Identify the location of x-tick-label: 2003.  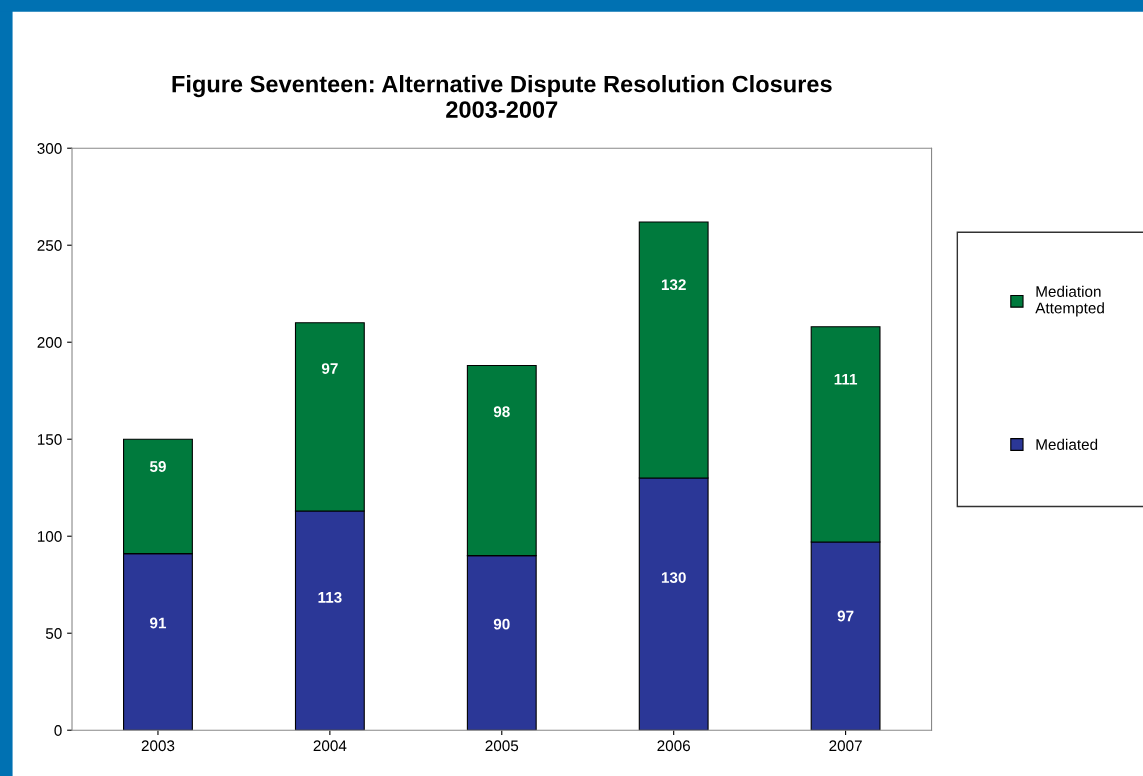
(158, 746).